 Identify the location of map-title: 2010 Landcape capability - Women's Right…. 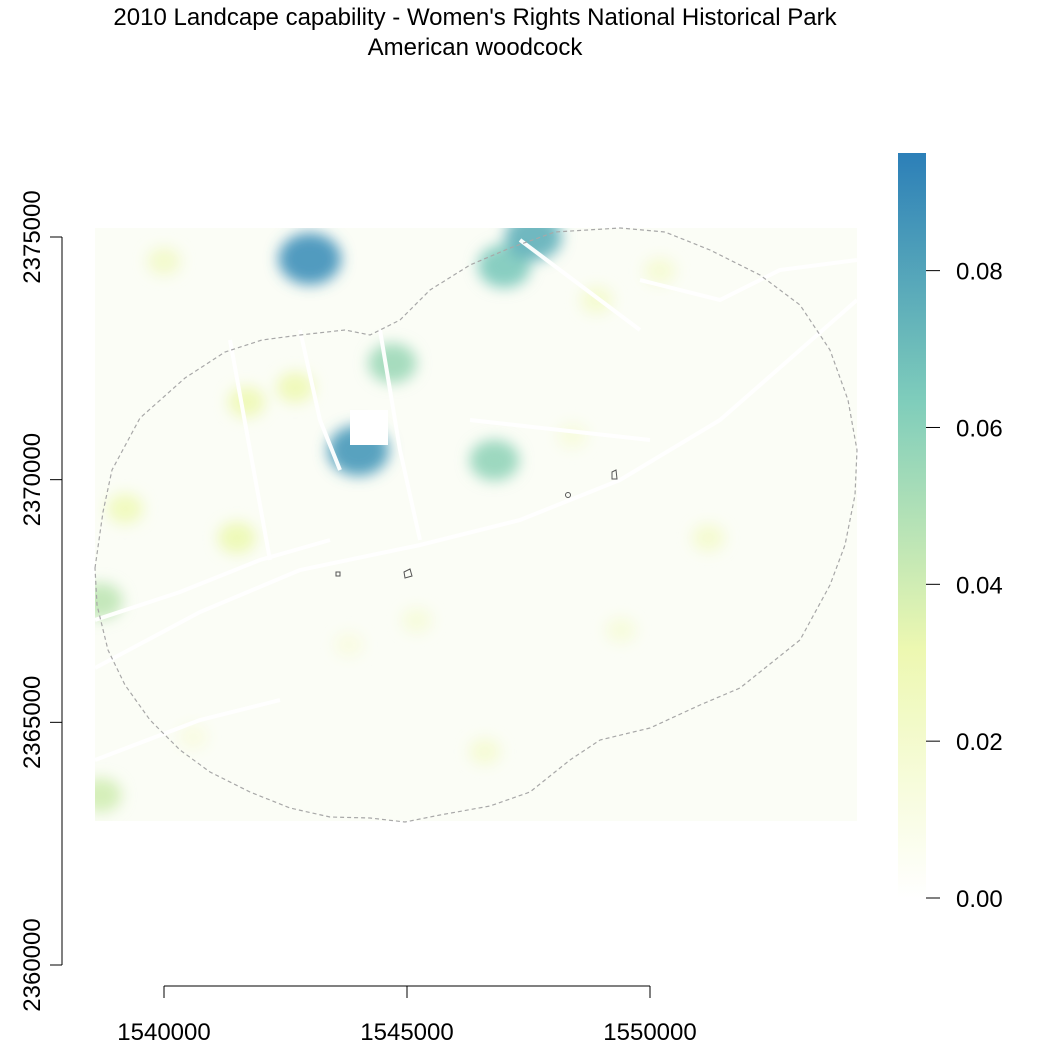
(475, 17).